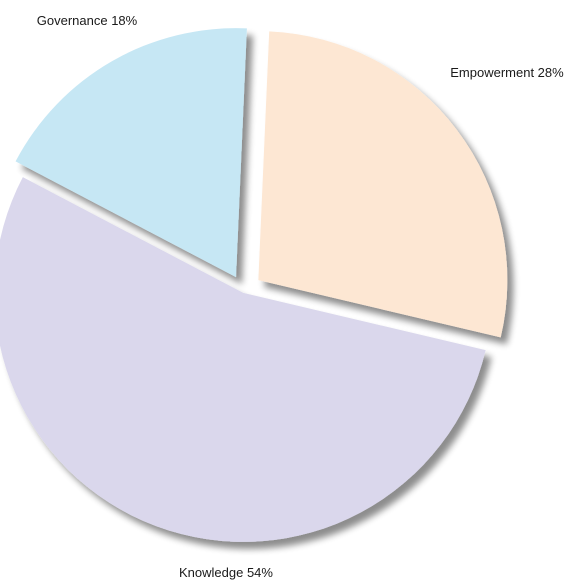 The image size is (577, 582). What do you see at coordinates (87, 20) in the screenshot?
I see `pie-label-governance: Governance 18%` at bounding box center [87, 20].